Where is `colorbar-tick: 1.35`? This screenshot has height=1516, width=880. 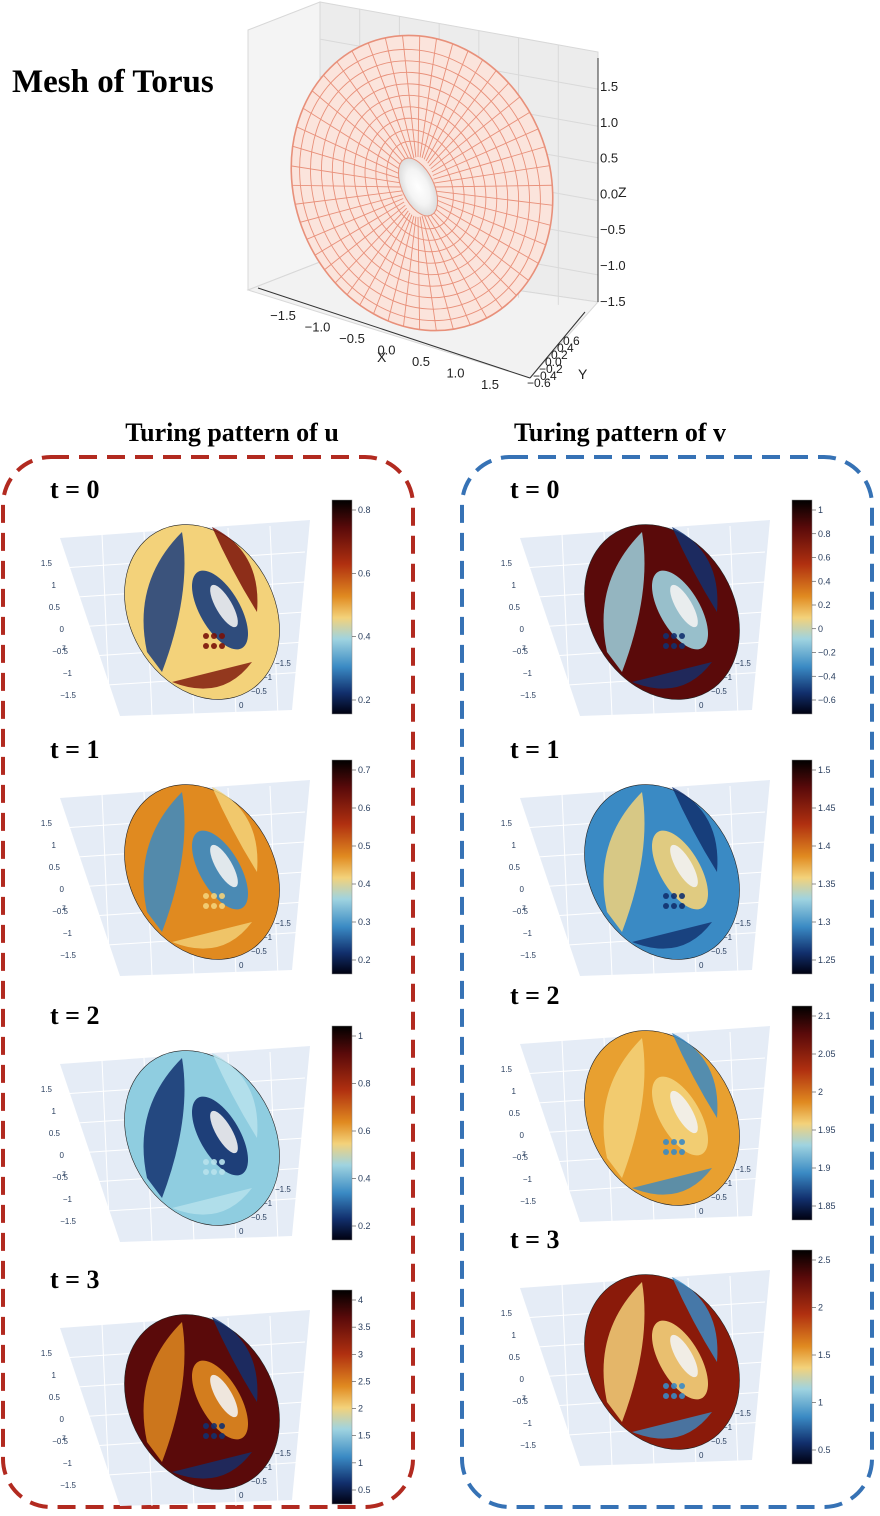 colorbar-tick: 1.35 is located at coordinates (827, 884).